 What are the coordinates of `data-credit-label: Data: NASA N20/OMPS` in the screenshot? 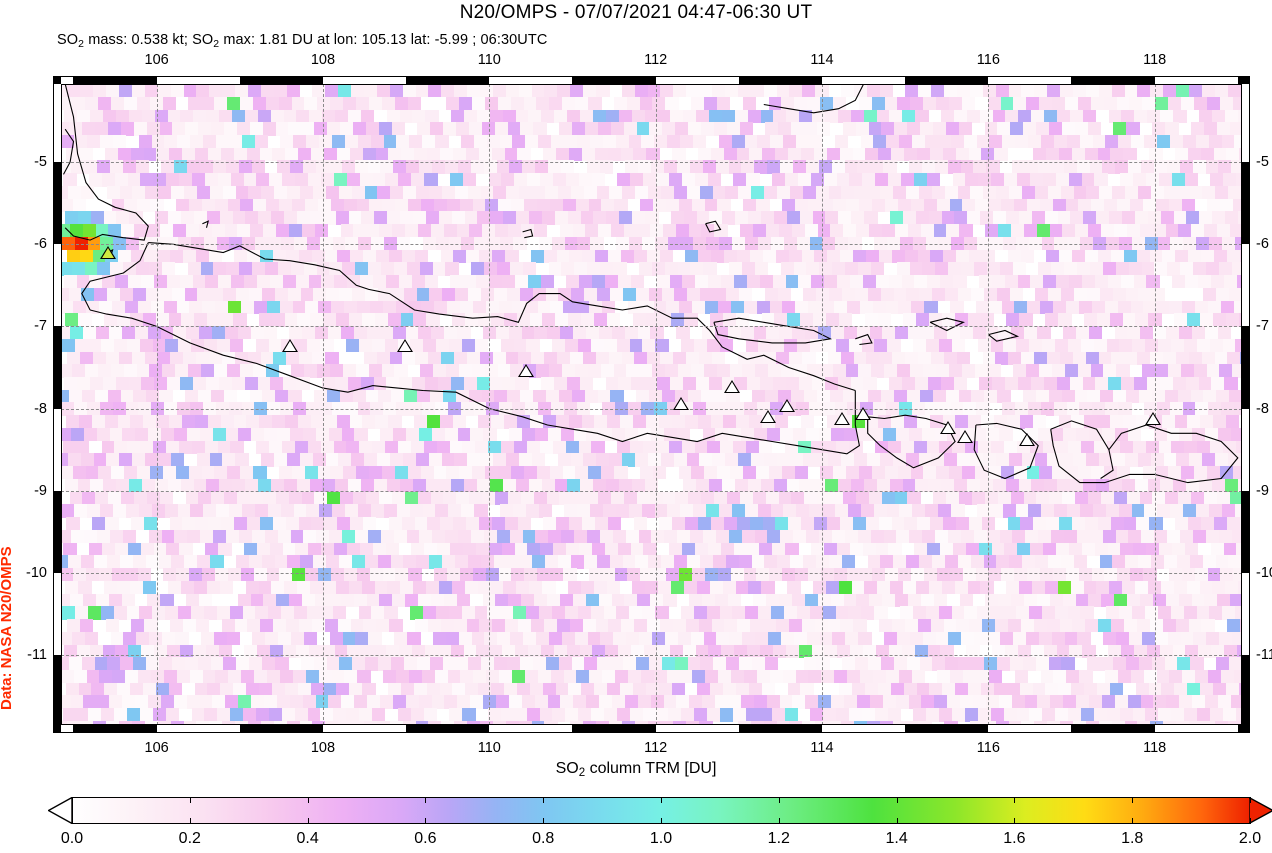 It's located at (7, 628).